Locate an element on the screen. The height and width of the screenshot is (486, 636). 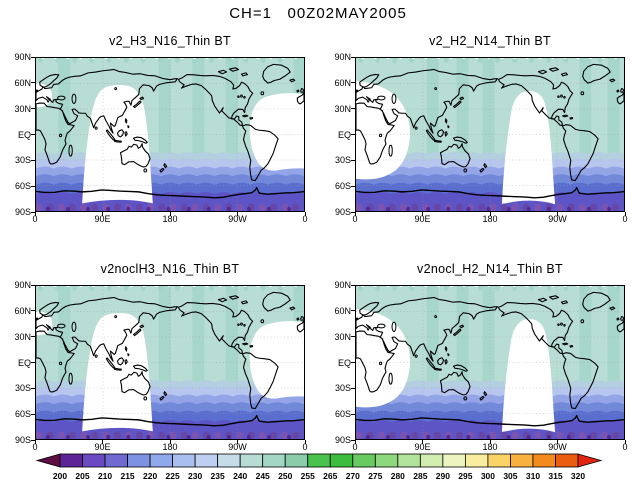
no-data-swath-gap is located at coordinates (528, 148).